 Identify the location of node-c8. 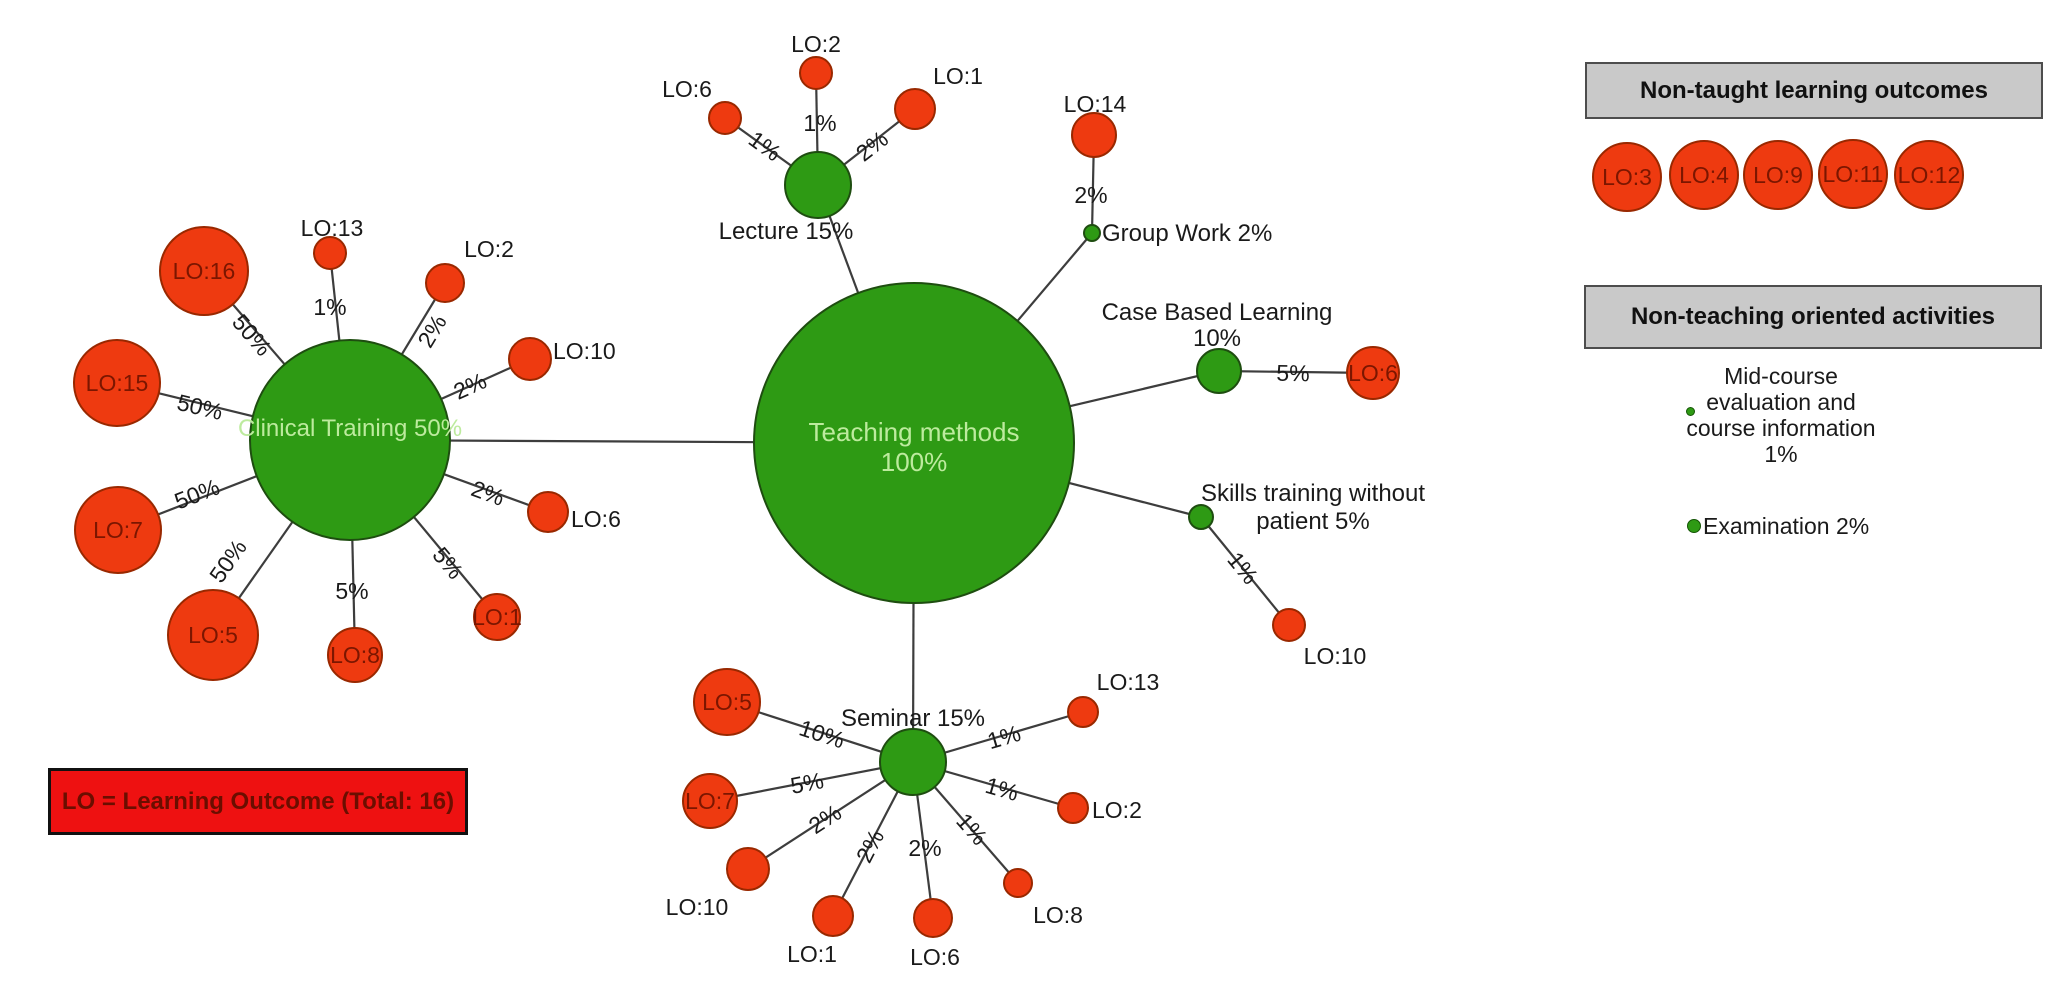
(355, 655).